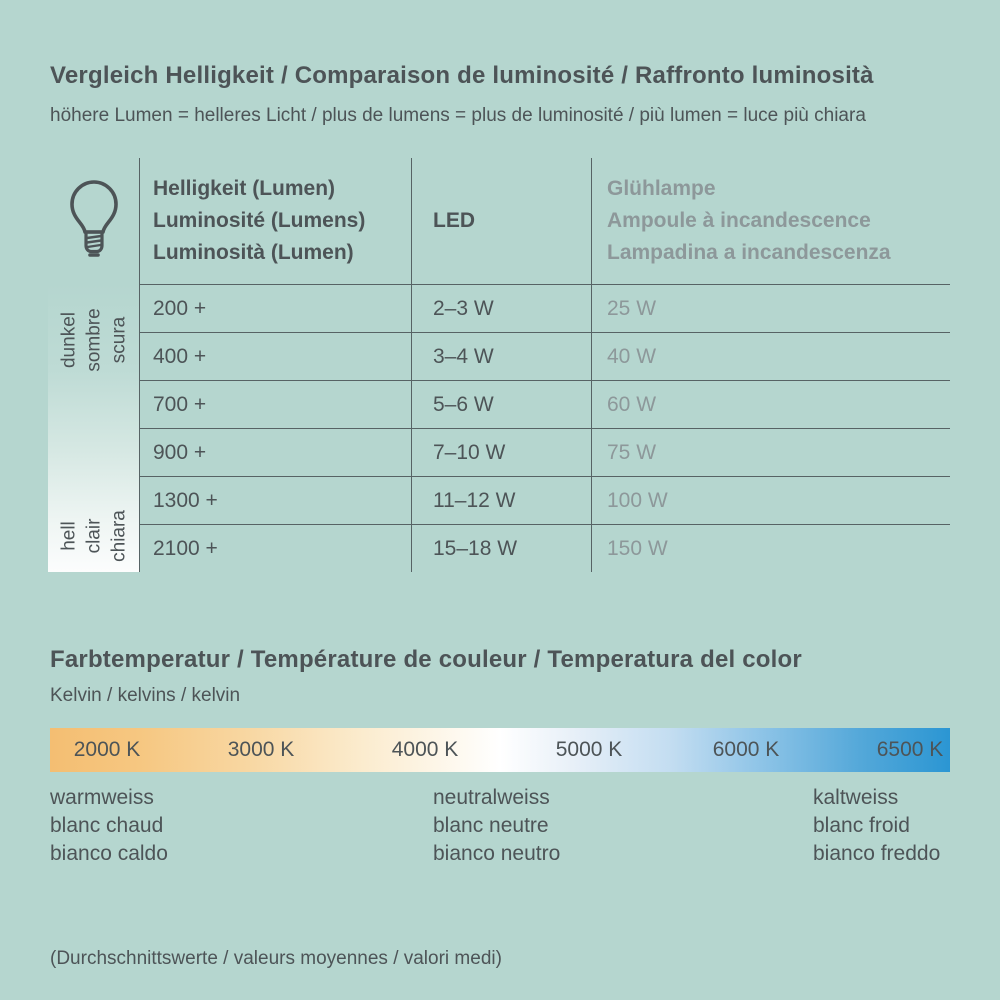 The width and height of the screenshot is (1000, 1000). Describe the element at coordinates (632, 308) in the screenshot. I see `incandescent-cell: 25 W` at that location.